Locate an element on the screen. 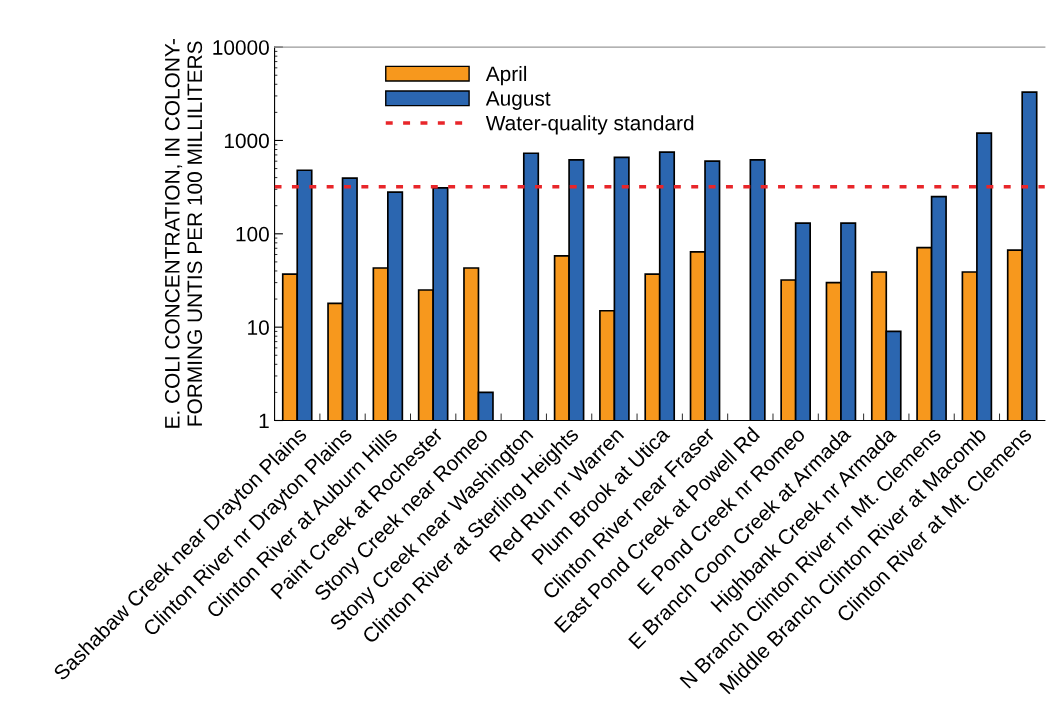 Image resolution: width=1048 pixels, height=725 pixels. legend-label: August is located at coordinates (518, 100).